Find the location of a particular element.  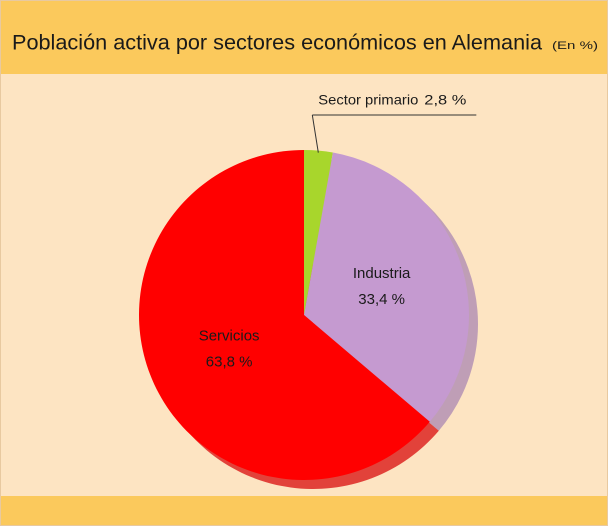

header-band is located at coordinates (304, 37).